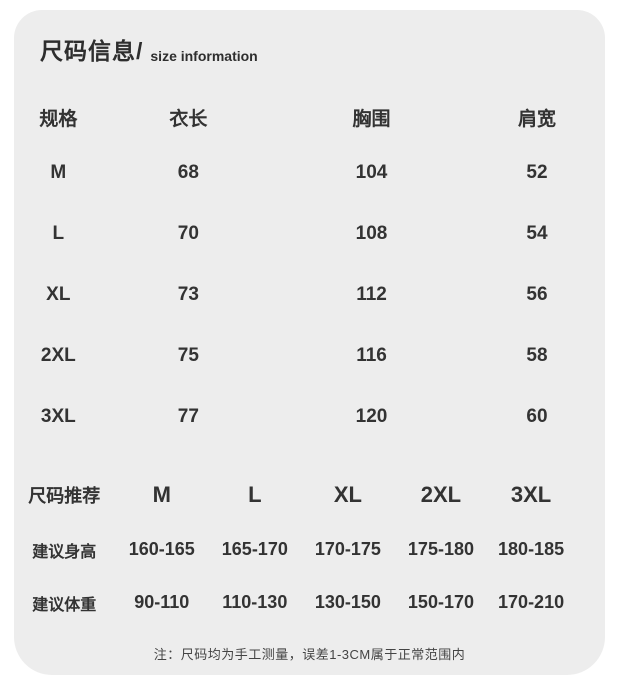 Image resolution: width=619 pixels, height=693 pixels. What do you see at coordinates (58, 355) in the screenshot?
I see `size-cell: 2XL` at bounding box center [58, 355].